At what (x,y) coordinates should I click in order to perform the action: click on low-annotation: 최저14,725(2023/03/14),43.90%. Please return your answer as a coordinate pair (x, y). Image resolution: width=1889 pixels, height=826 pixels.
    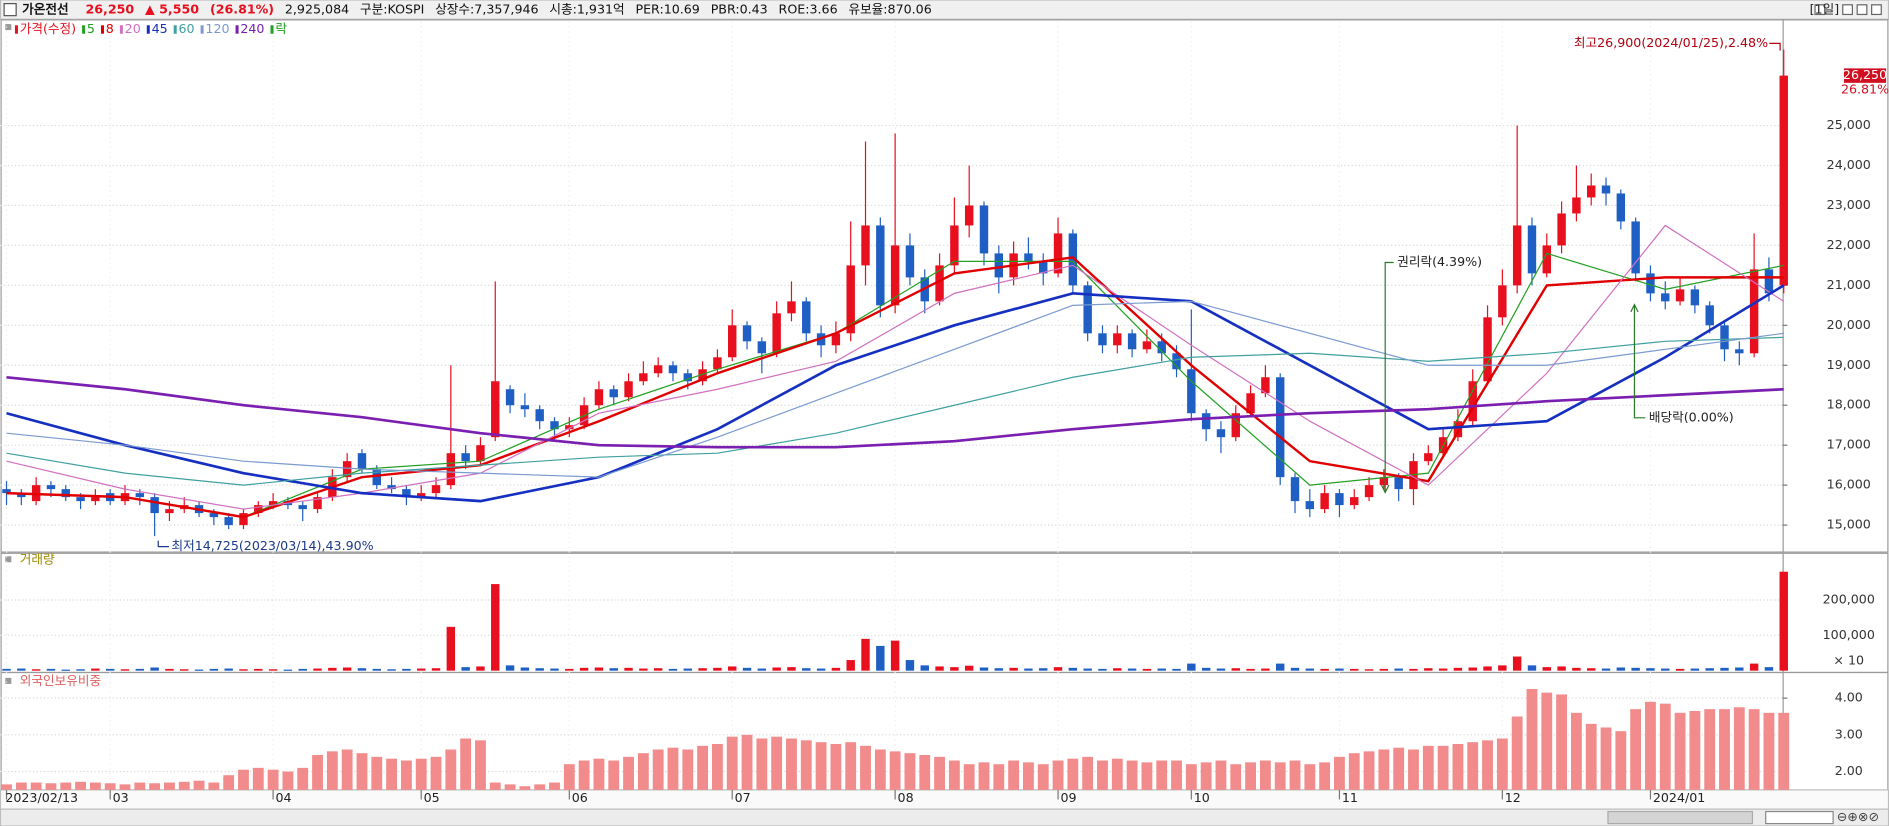
    Looking at the image, I should click on (272, 545).